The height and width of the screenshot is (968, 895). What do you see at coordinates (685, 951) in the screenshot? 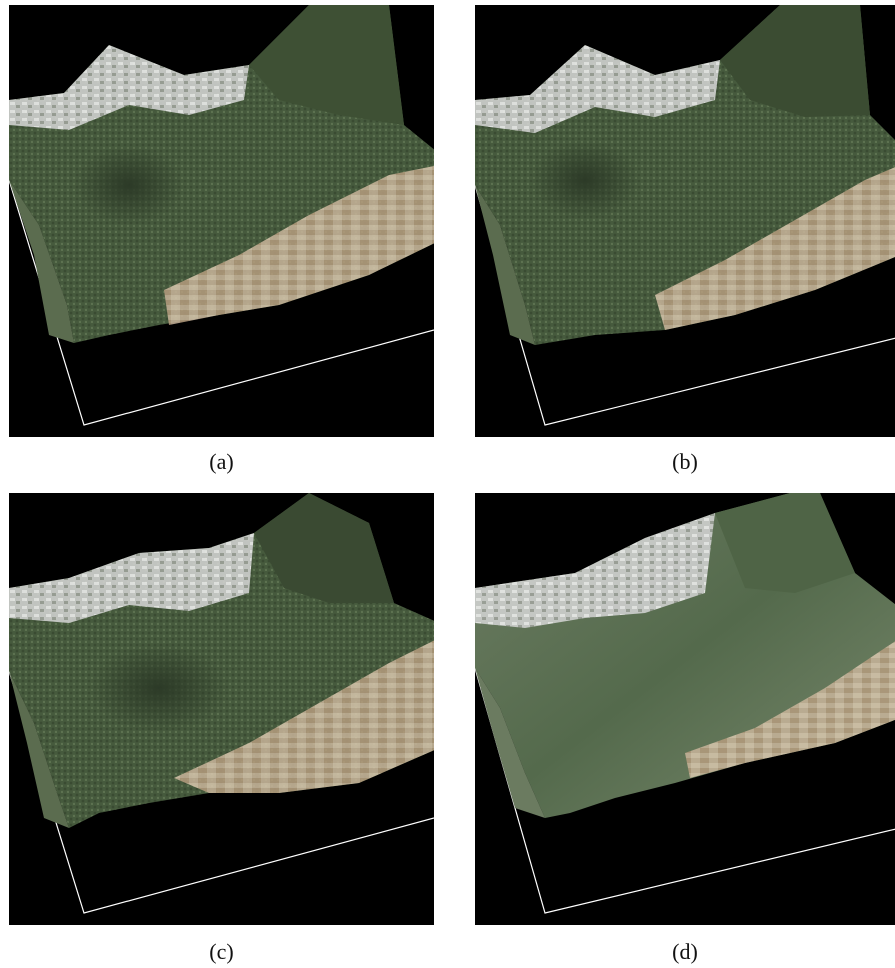
I see `caption-d: (d)` at bounding box center [685, 951].